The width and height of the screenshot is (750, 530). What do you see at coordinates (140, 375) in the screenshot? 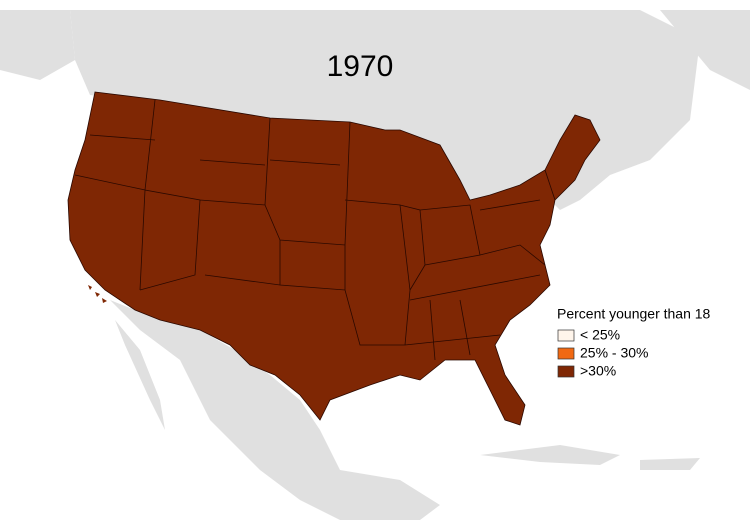
I see `mexico-baja` at bounding box center [140, 375].